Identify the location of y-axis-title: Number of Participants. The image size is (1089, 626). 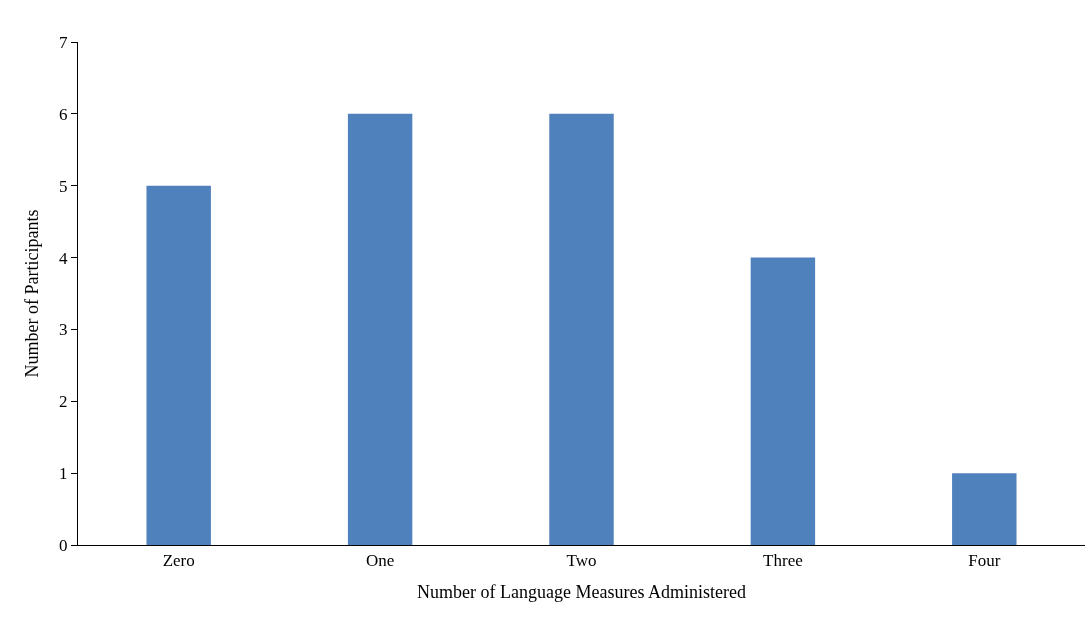
(32, 293).